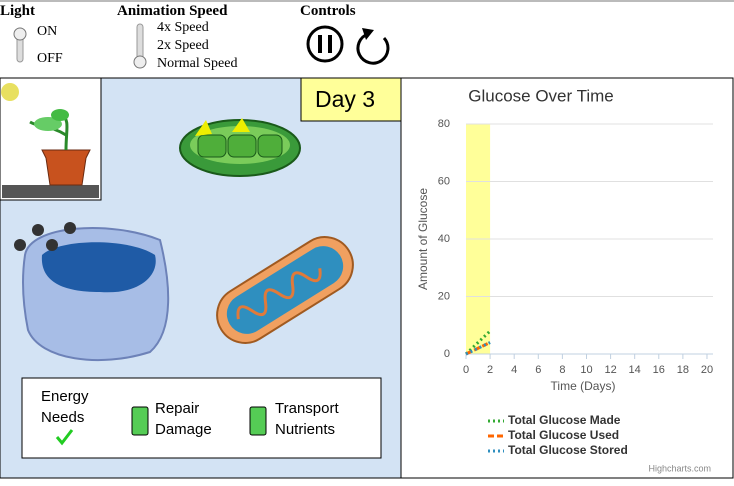  What do you see at coordinates (183, 27) in the screenshot?
I see `speed-option: 4x Speed` at bounding box center [183, 27].